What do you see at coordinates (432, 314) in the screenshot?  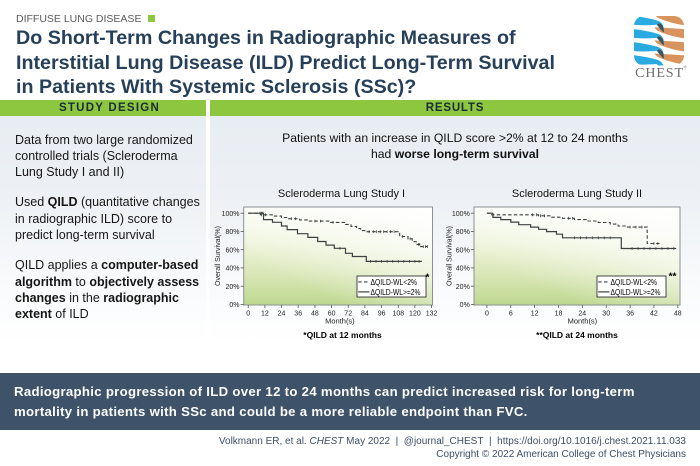 I see `svg-text: 132` at bounding box center [432, 314].